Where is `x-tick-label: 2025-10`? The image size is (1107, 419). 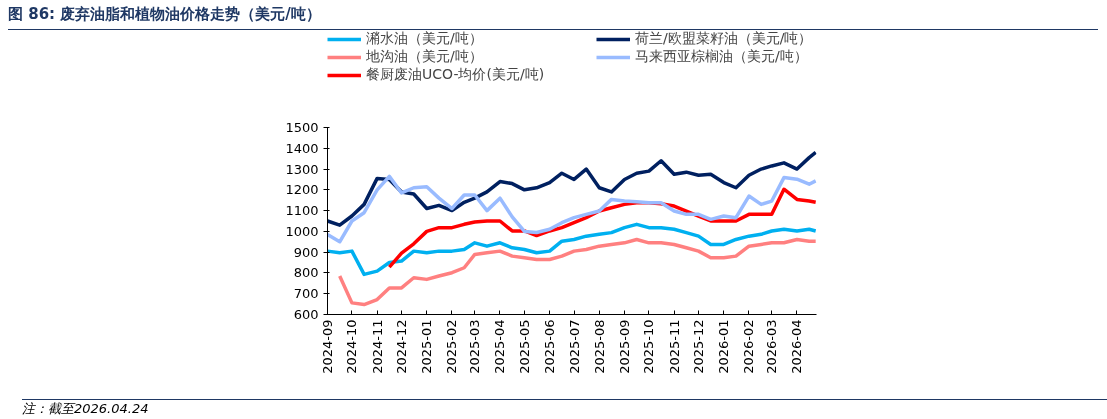
x-tick-label: 2025-10 is located at coordinates (649, 346).